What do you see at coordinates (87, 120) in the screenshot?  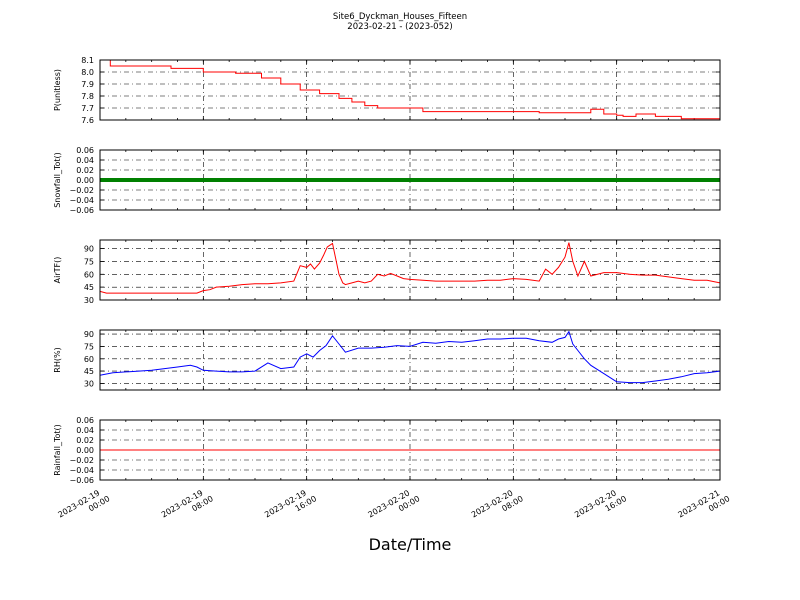 I see `y-tick-label: 7.6` at bounding box center [87, 120].